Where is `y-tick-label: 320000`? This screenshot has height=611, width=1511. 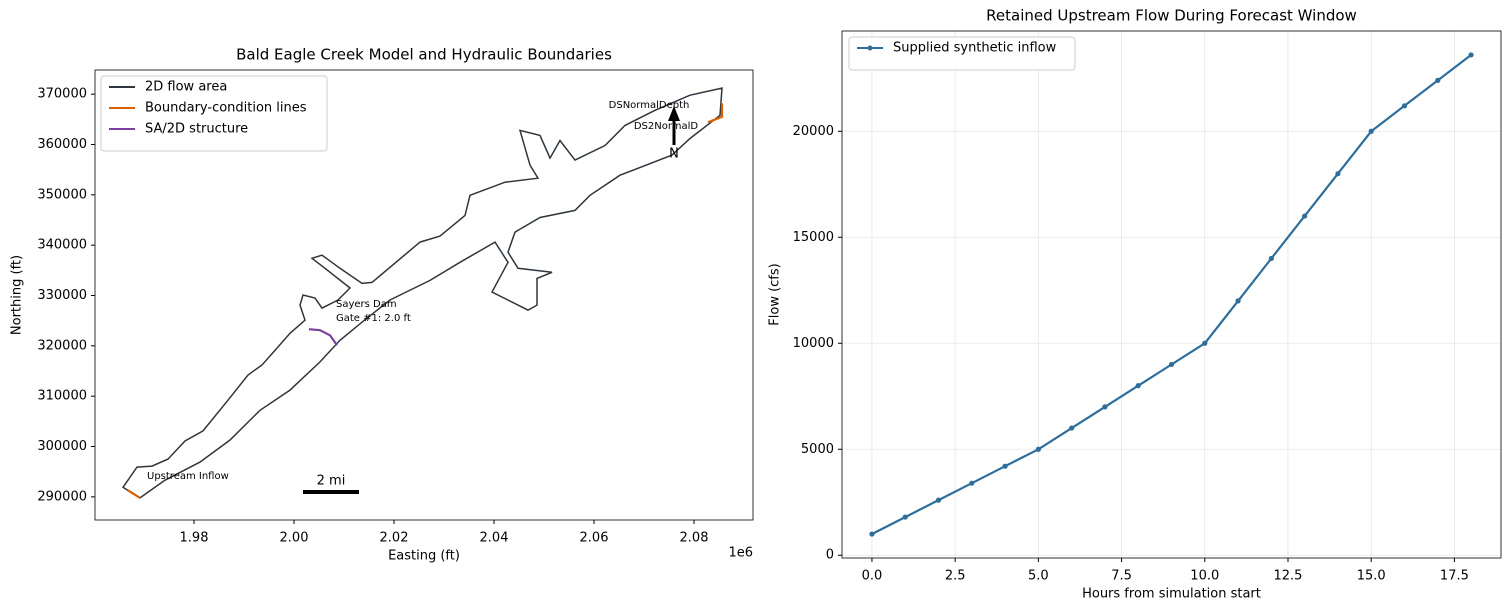 y-tick-label: 320000 is located at coordinates (62, 345).